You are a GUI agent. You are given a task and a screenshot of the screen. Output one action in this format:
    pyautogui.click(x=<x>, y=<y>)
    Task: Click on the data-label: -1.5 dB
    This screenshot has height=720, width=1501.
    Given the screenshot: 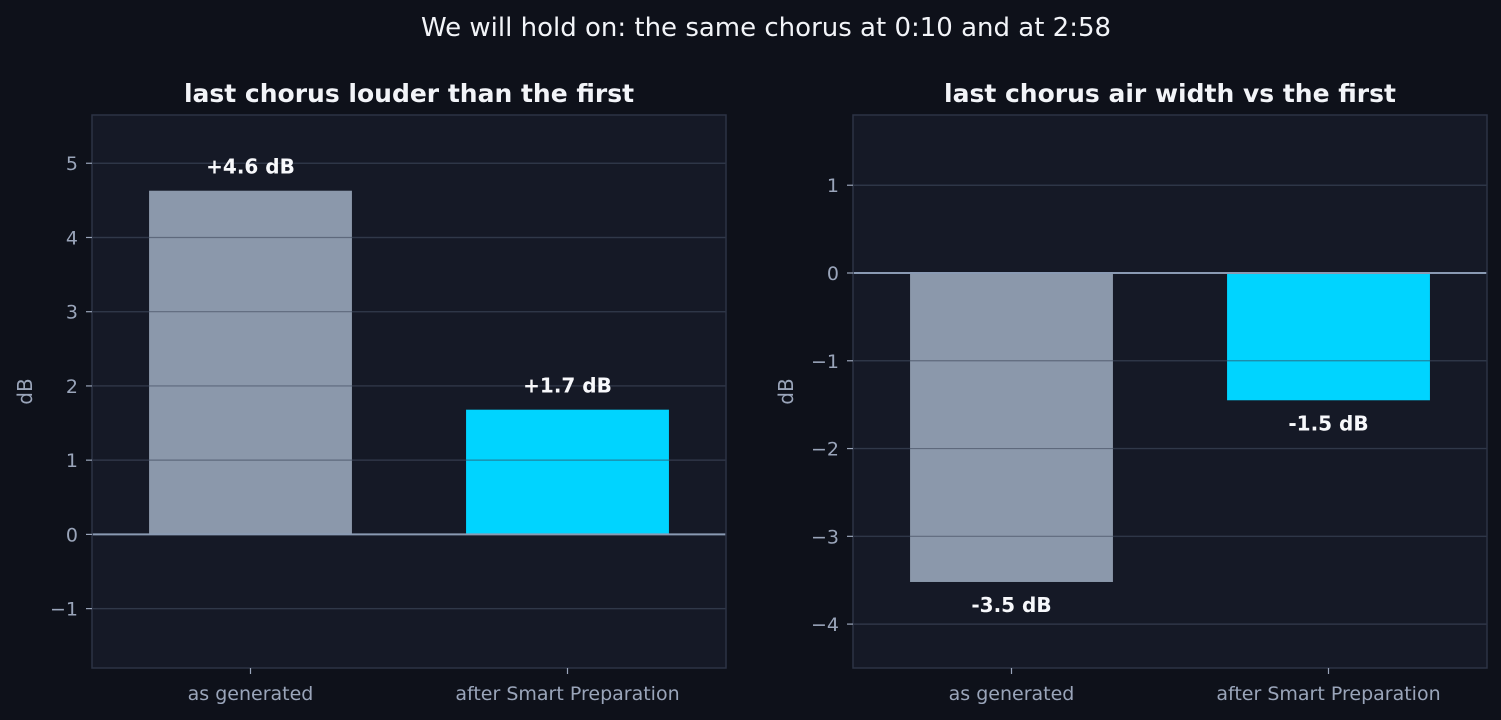 What is the action you would take?
    pyautogui.click(x=1328, y=423)
    